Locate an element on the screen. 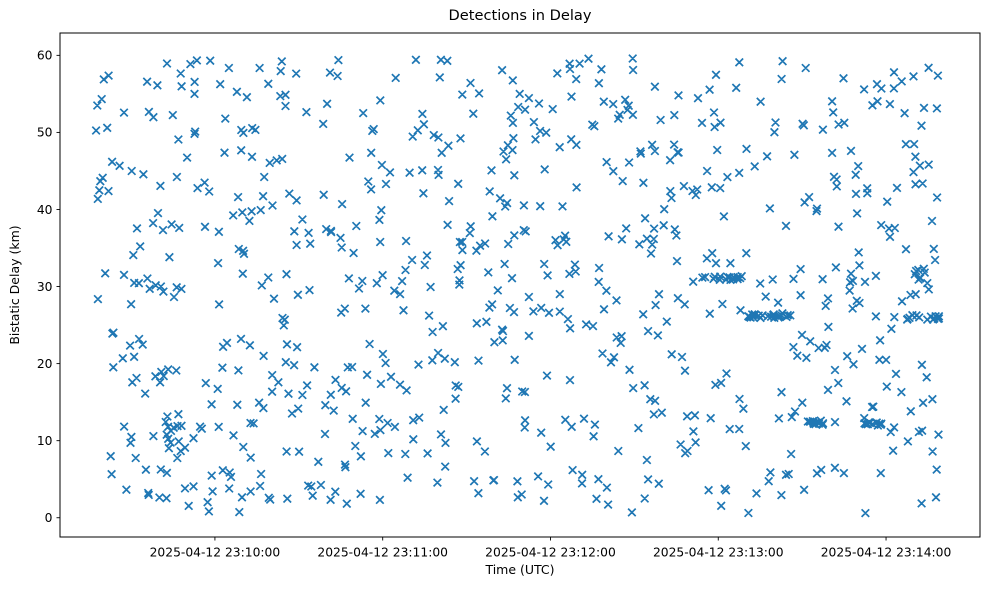  y-tick-label: 40 is located at coordinates (45, 210).